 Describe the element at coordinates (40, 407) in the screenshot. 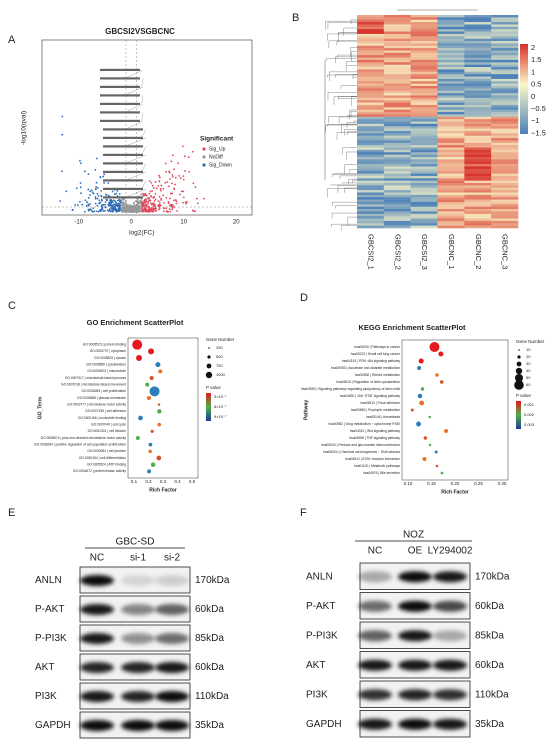

I see `axis-label: GO_Term` at that location.